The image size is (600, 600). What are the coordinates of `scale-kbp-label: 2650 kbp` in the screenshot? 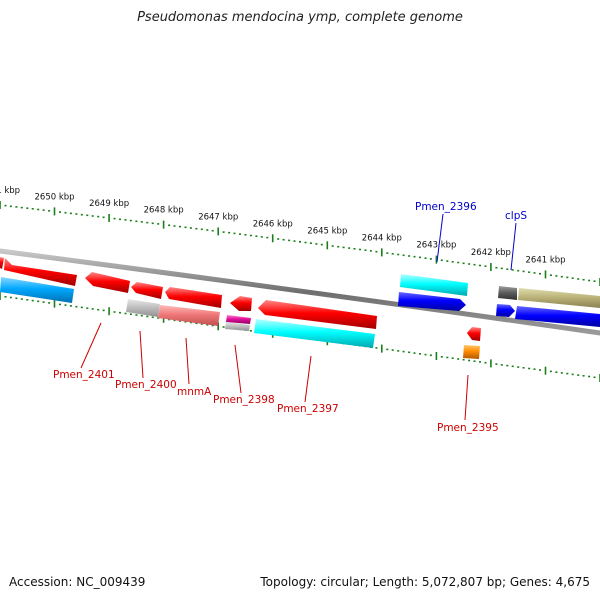 It's located at (55, 197).